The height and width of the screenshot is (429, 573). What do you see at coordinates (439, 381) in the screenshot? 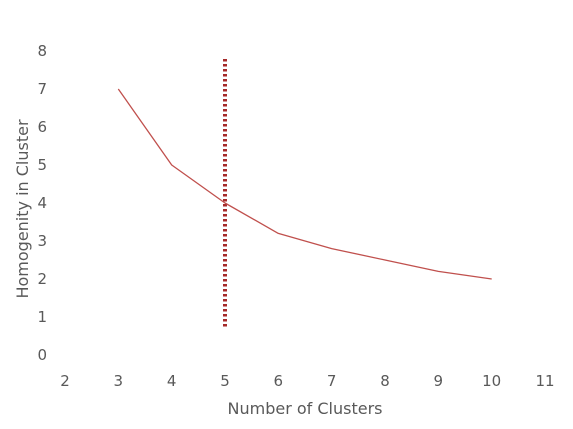
I see `x-tick-label: 9` at bounding box center [439, 381].